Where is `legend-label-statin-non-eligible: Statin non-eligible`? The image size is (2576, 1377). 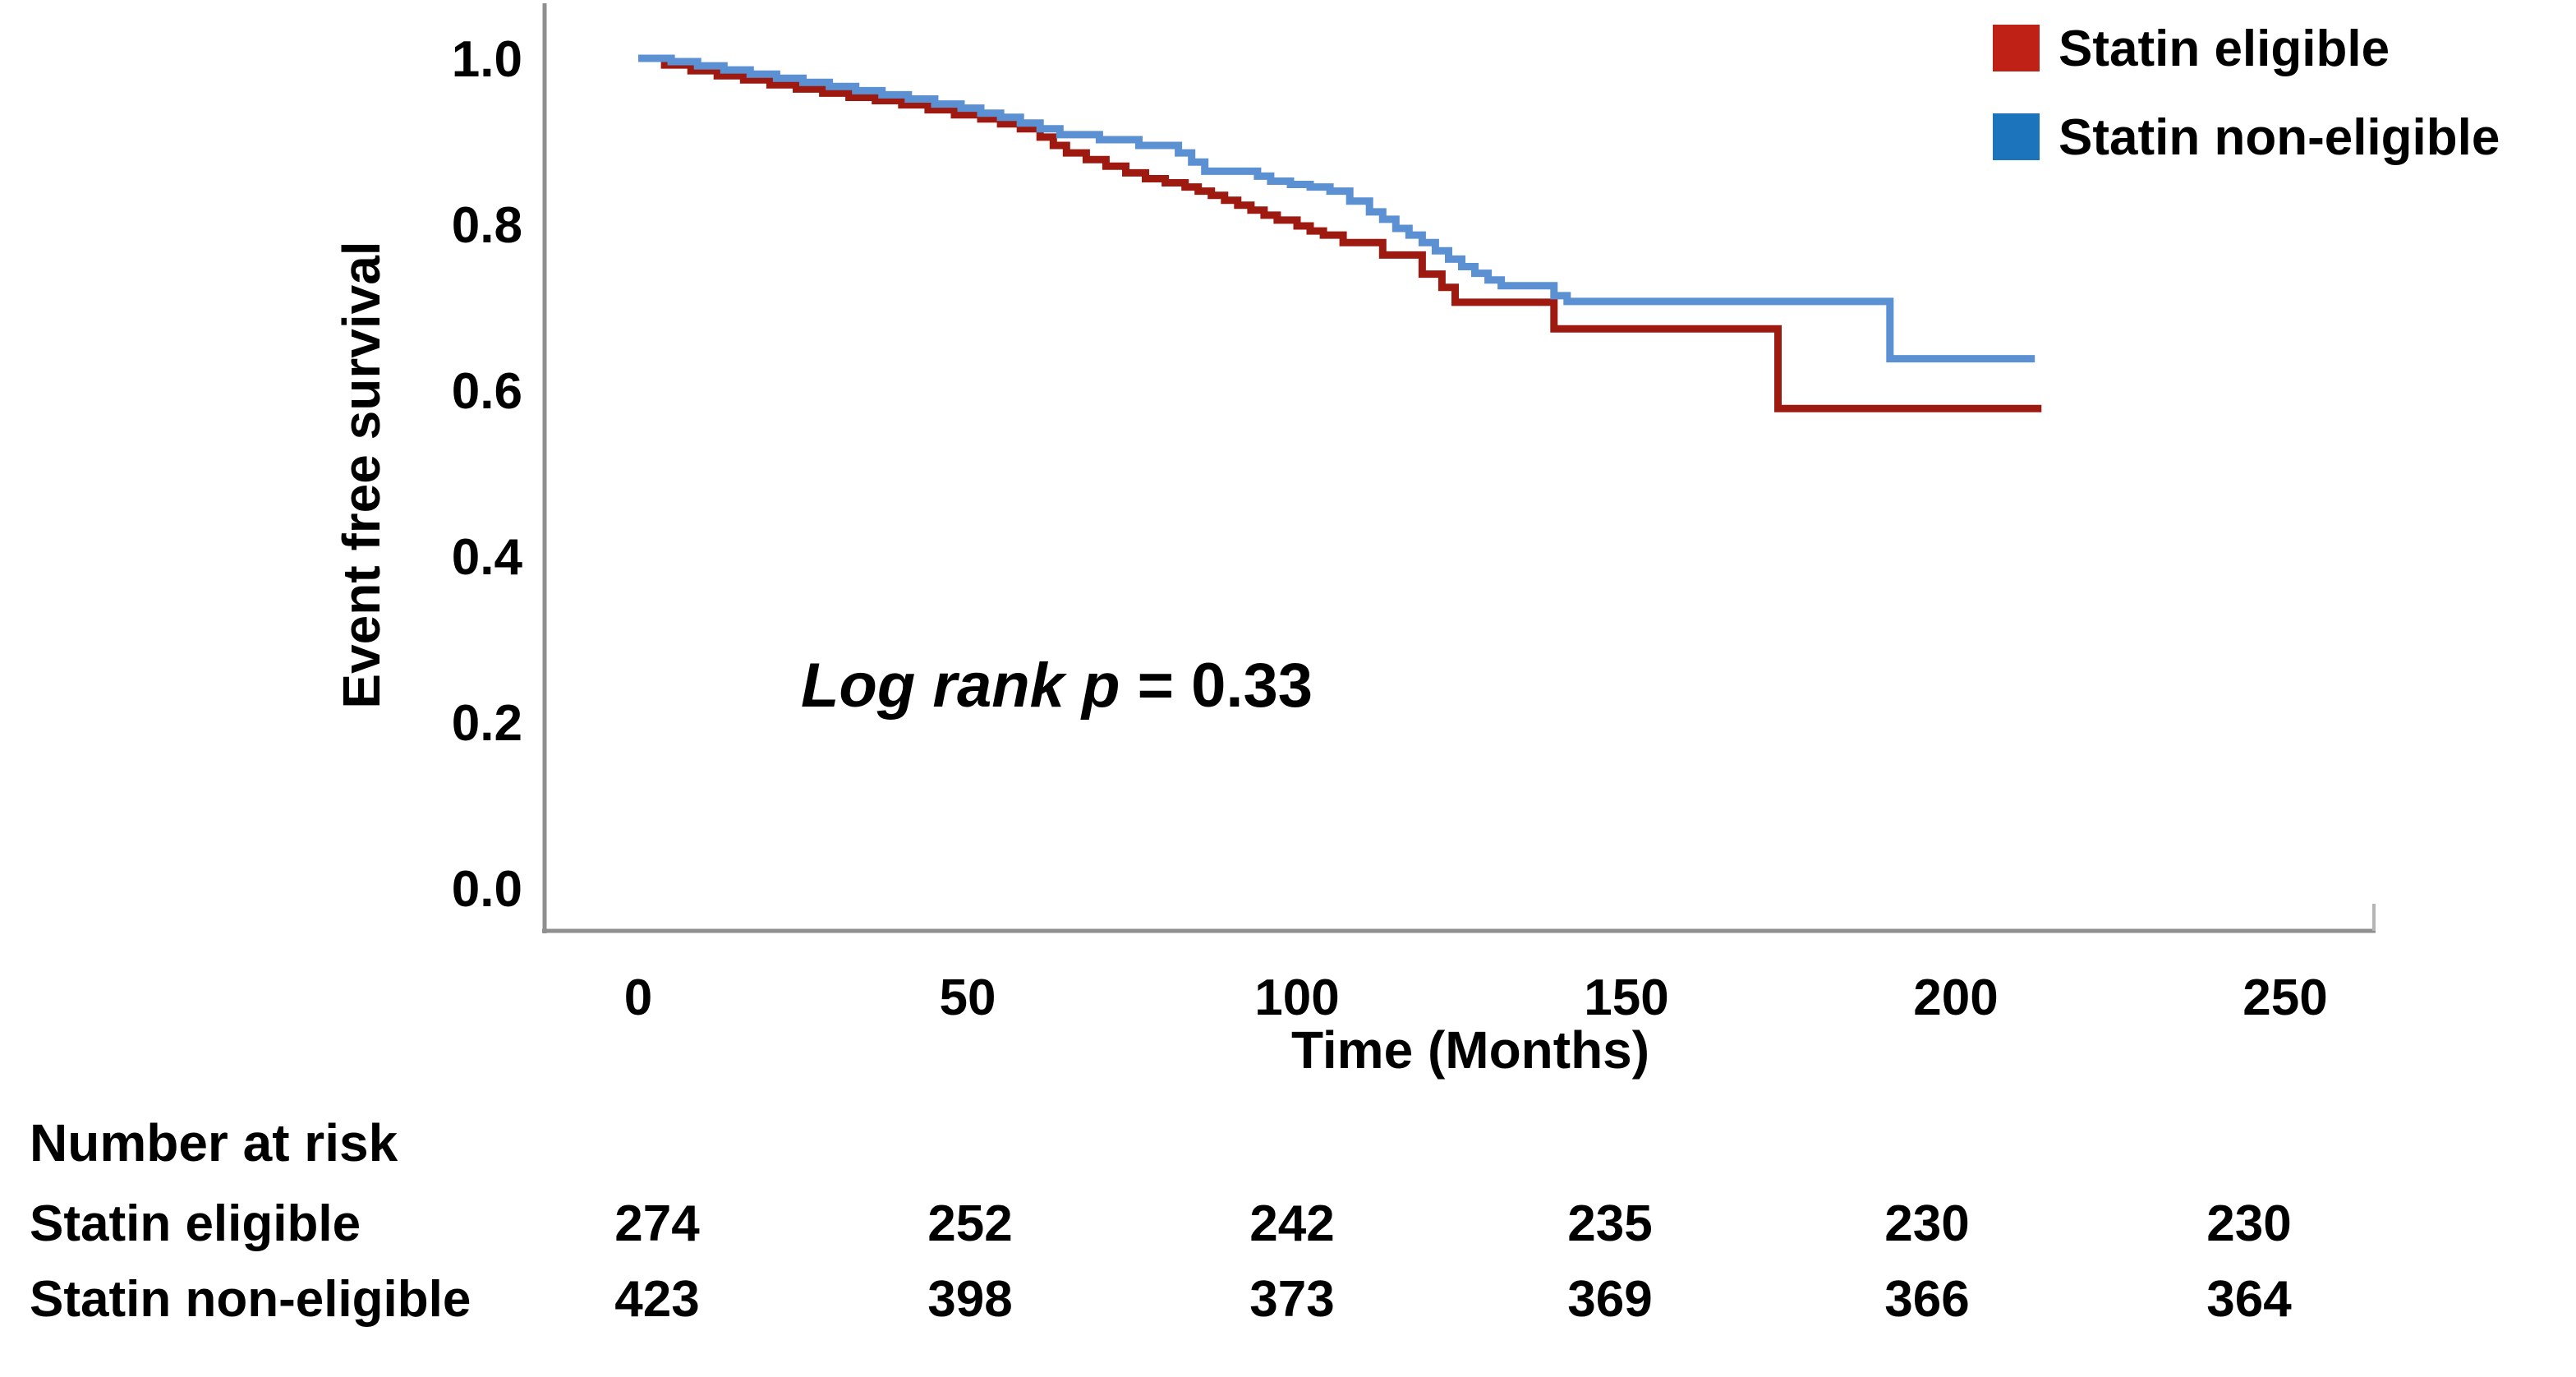
legend-label-statin-non-eligible: Statin non-eligible is located at coordinates (2279, 137).